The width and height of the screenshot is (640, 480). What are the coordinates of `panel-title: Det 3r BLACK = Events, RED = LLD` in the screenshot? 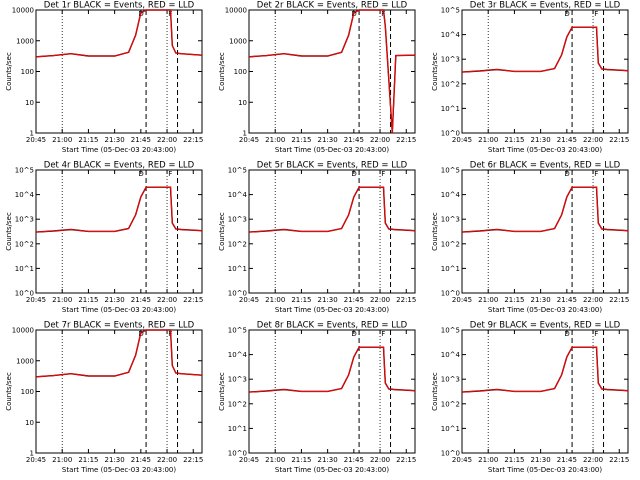 It's located at (545, 6).